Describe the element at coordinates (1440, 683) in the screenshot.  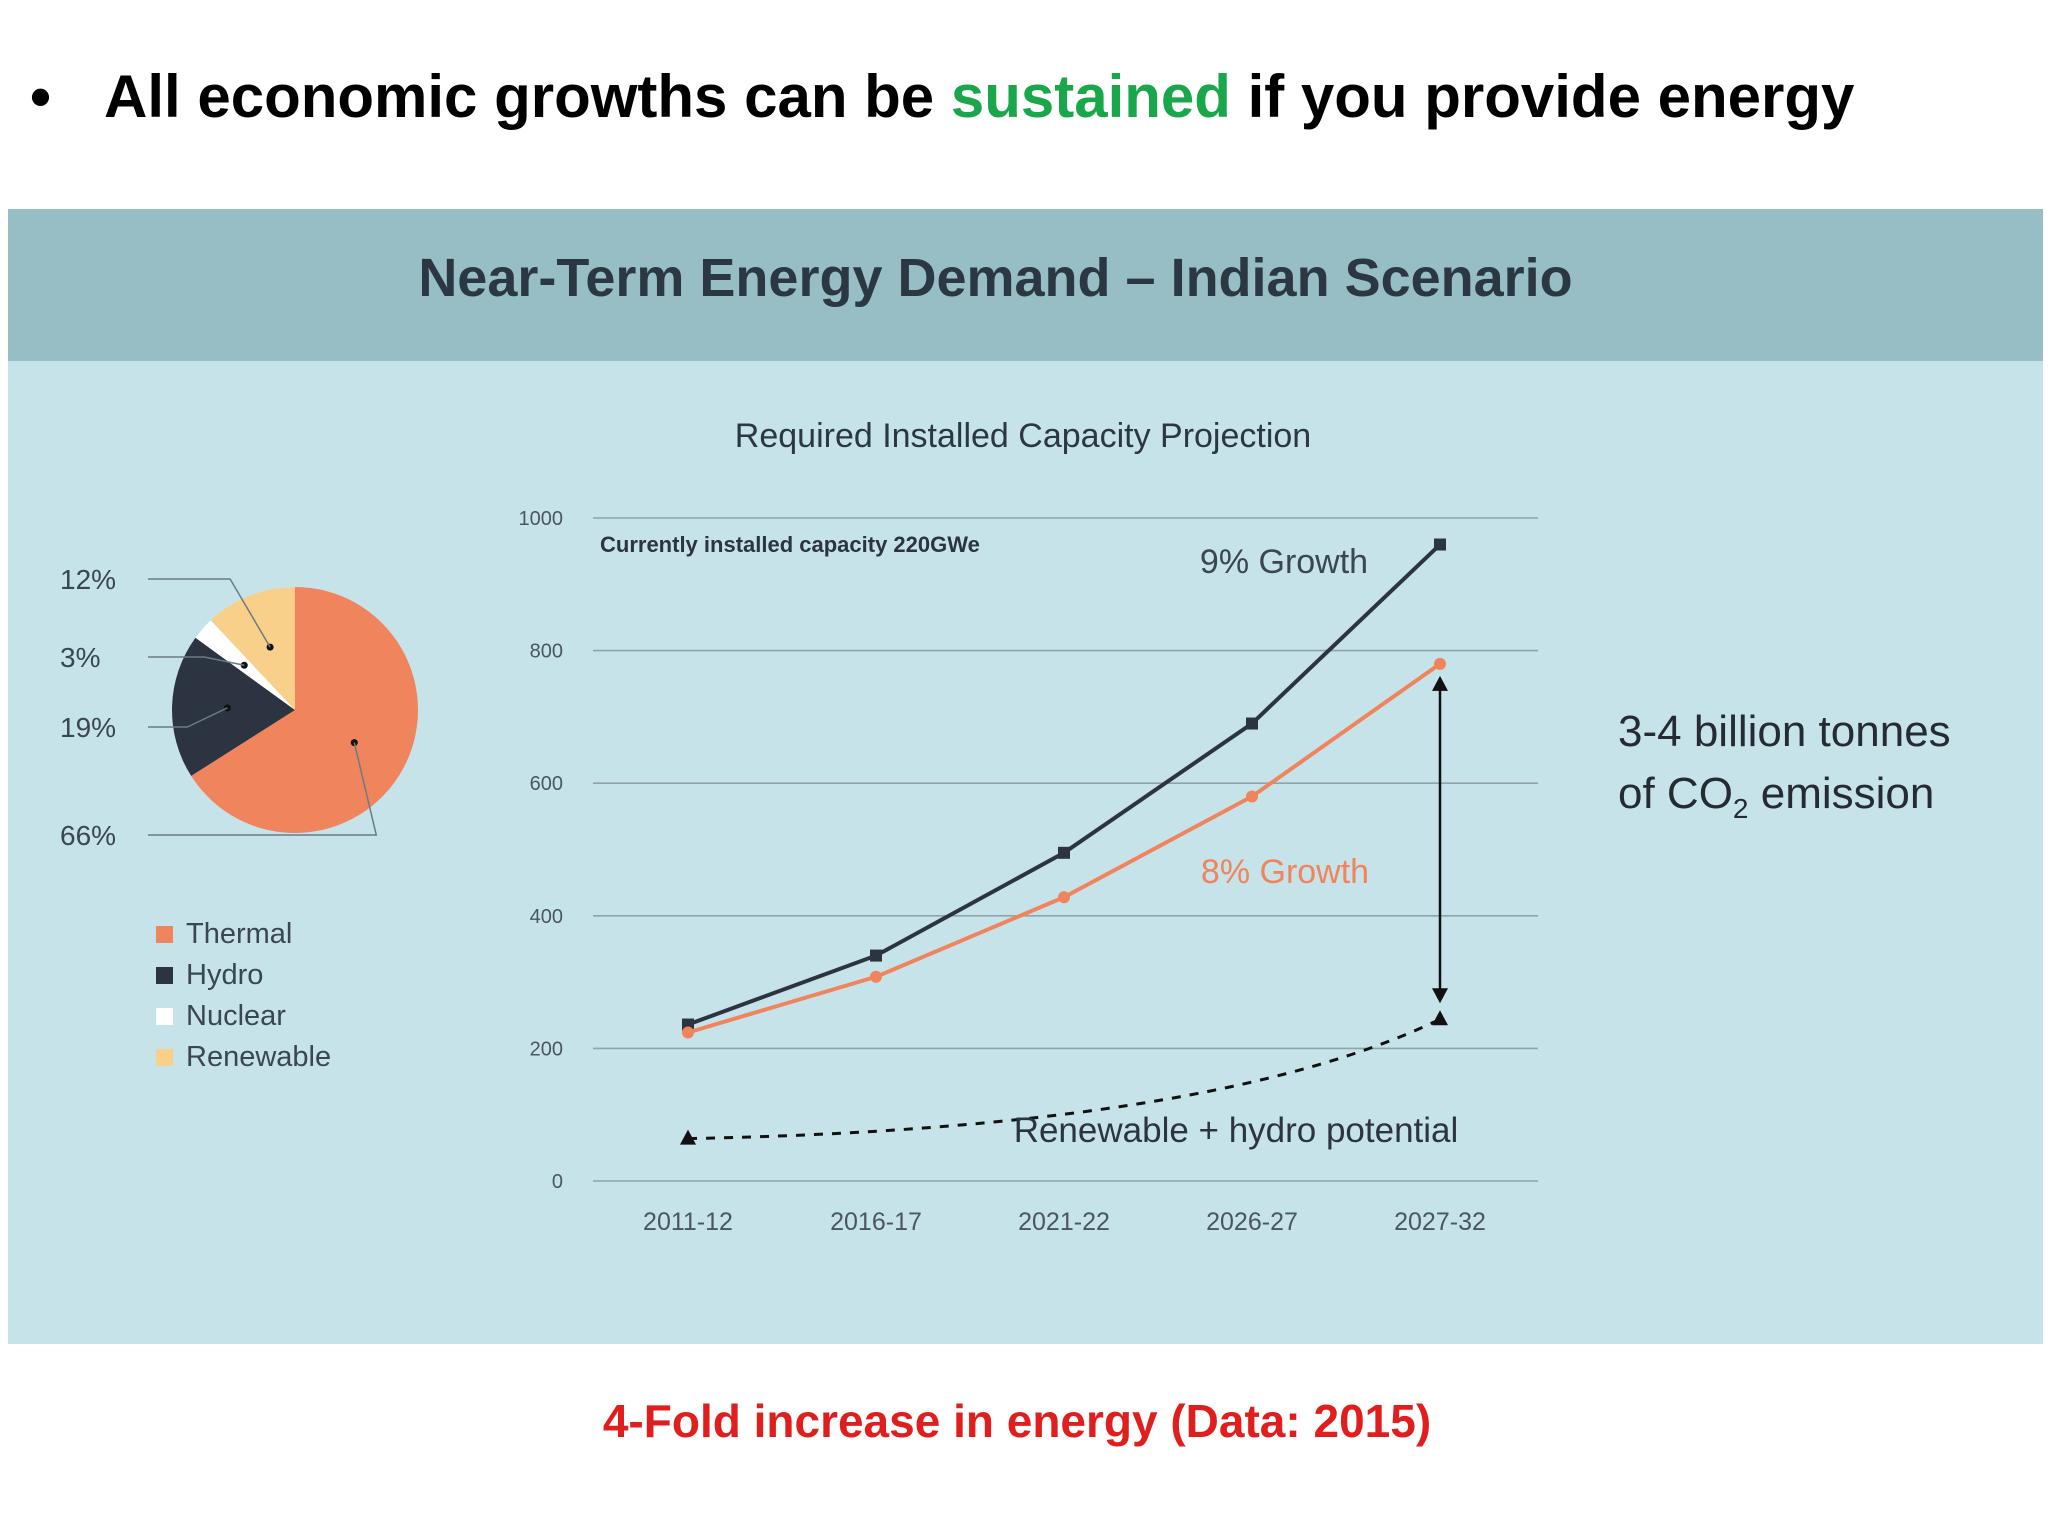
I see `gap-arrow-head-top` at that location.